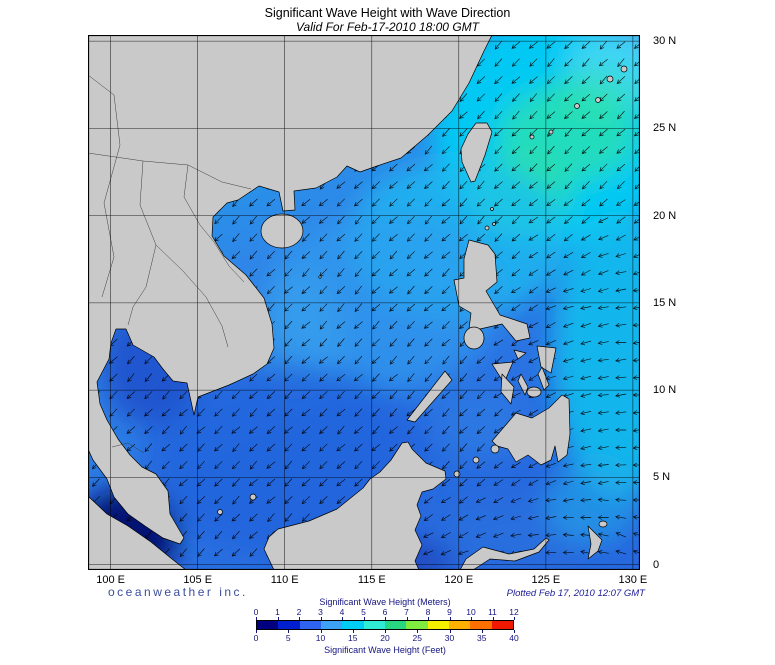 The width and height of the screenshot is (775, 665). I want to click on colorbar, so click(385, 625).